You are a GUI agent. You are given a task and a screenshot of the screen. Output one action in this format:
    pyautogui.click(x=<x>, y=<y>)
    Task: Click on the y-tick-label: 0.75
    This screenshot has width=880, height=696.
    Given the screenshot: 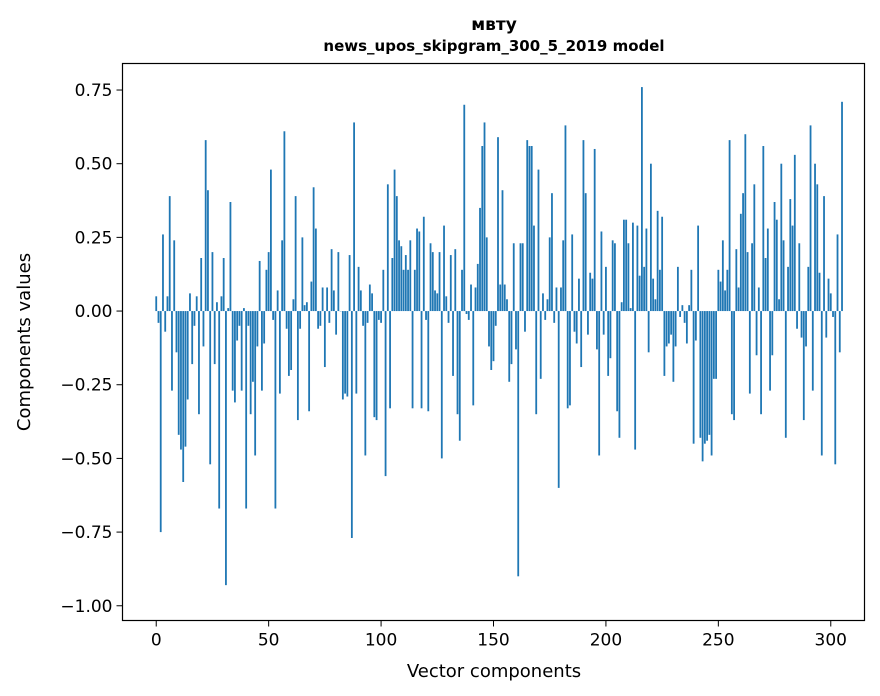 What is the action you would take?
    pyautogui.click(x=94, y=91)
    